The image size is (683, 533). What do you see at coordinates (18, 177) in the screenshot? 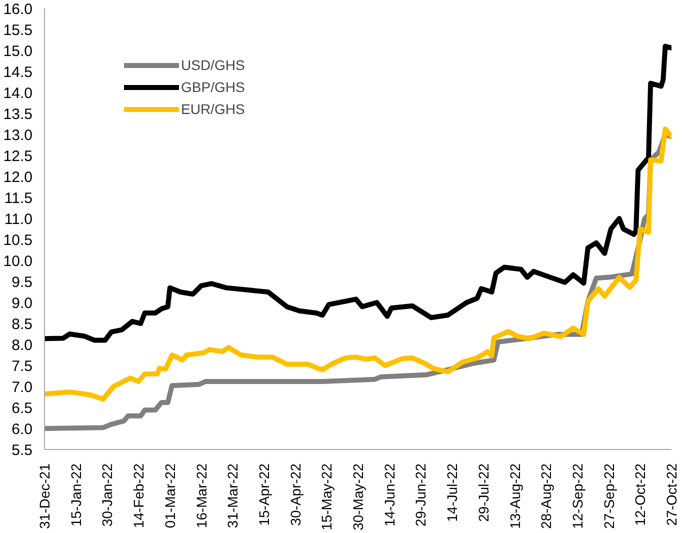
I see `y-tick-label: 12.0` at bounding box center [18, 177].